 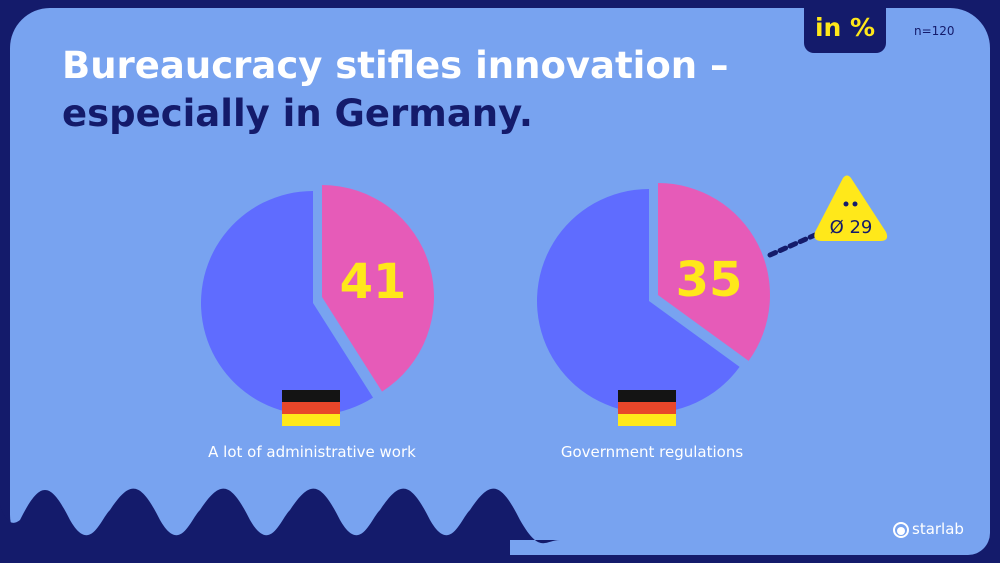 I want to click on average-label: Ø 29, so click(x=851, y=227).